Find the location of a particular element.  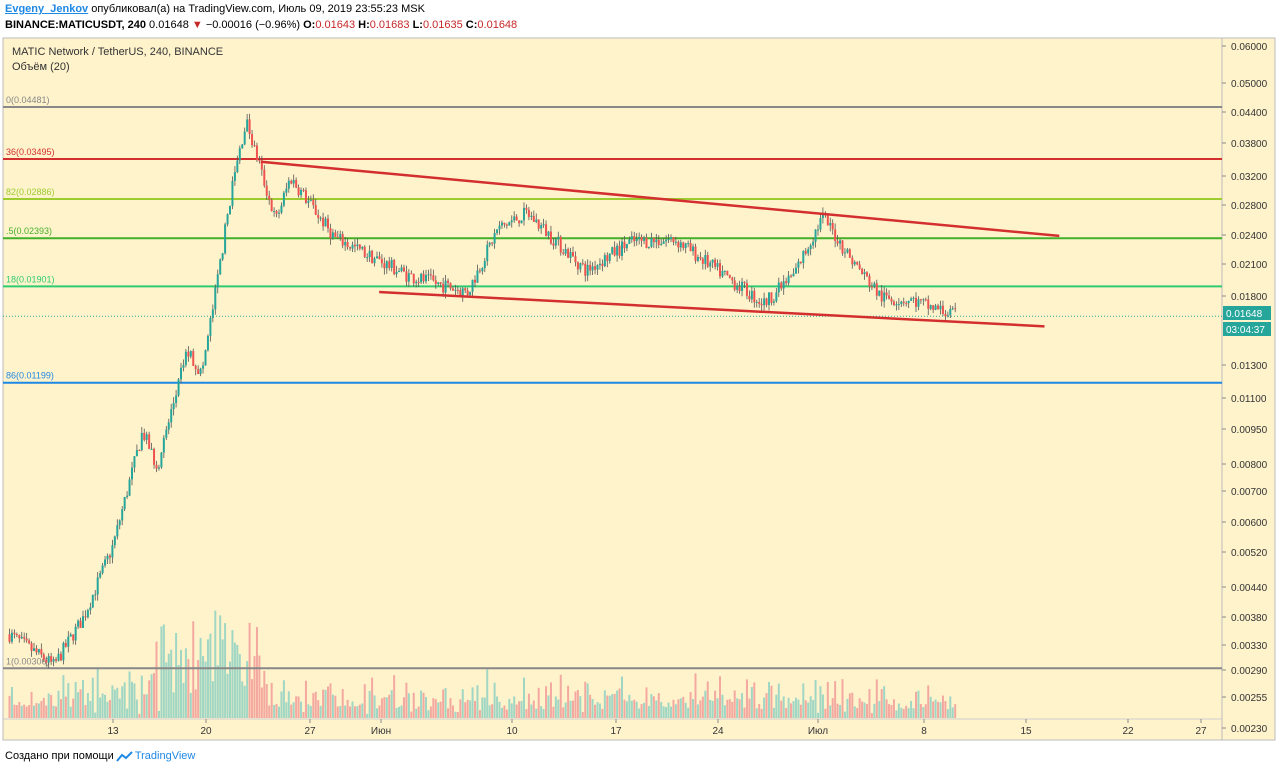

price-axis-area is located at coordinates (1248, 389).